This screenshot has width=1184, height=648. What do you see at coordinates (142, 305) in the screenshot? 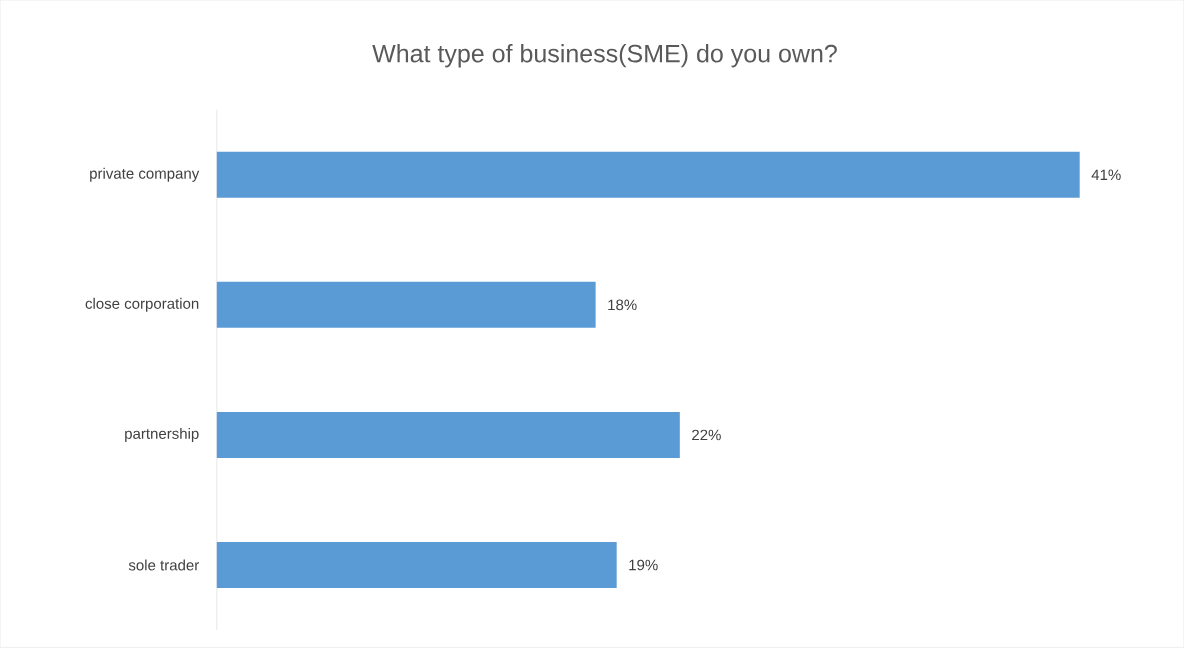
I see `y-tick-label: close corporation` at bounding box center [142, 305].